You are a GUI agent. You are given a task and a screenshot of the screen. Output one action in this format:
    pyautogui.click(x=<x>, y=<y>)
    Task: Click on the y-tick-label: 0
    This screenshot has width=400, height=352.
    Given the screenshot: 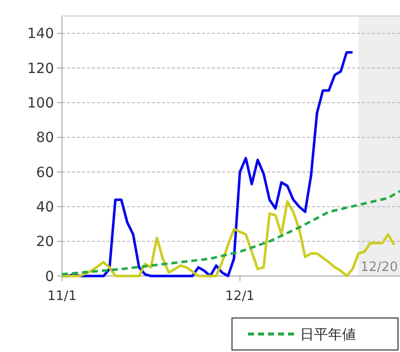 What is the action you would take?
    pyautogui.click(x=49, y=276)
    